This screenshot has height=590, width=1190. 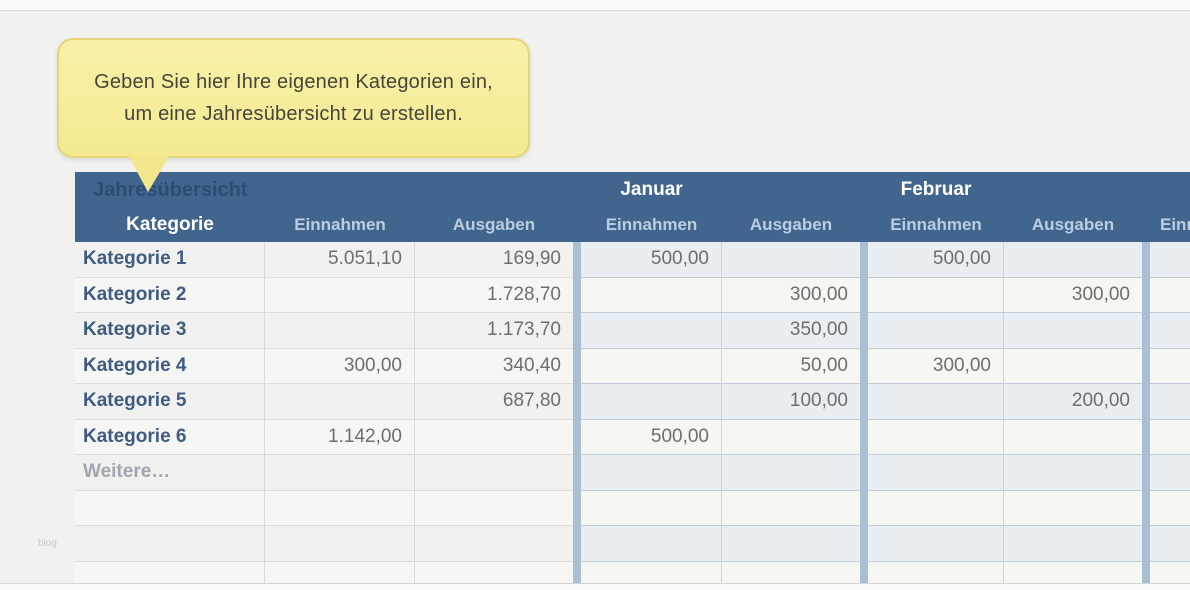 I want to click on februar-ausgaben-cell: 200,00, so click(x=1073, y=402).